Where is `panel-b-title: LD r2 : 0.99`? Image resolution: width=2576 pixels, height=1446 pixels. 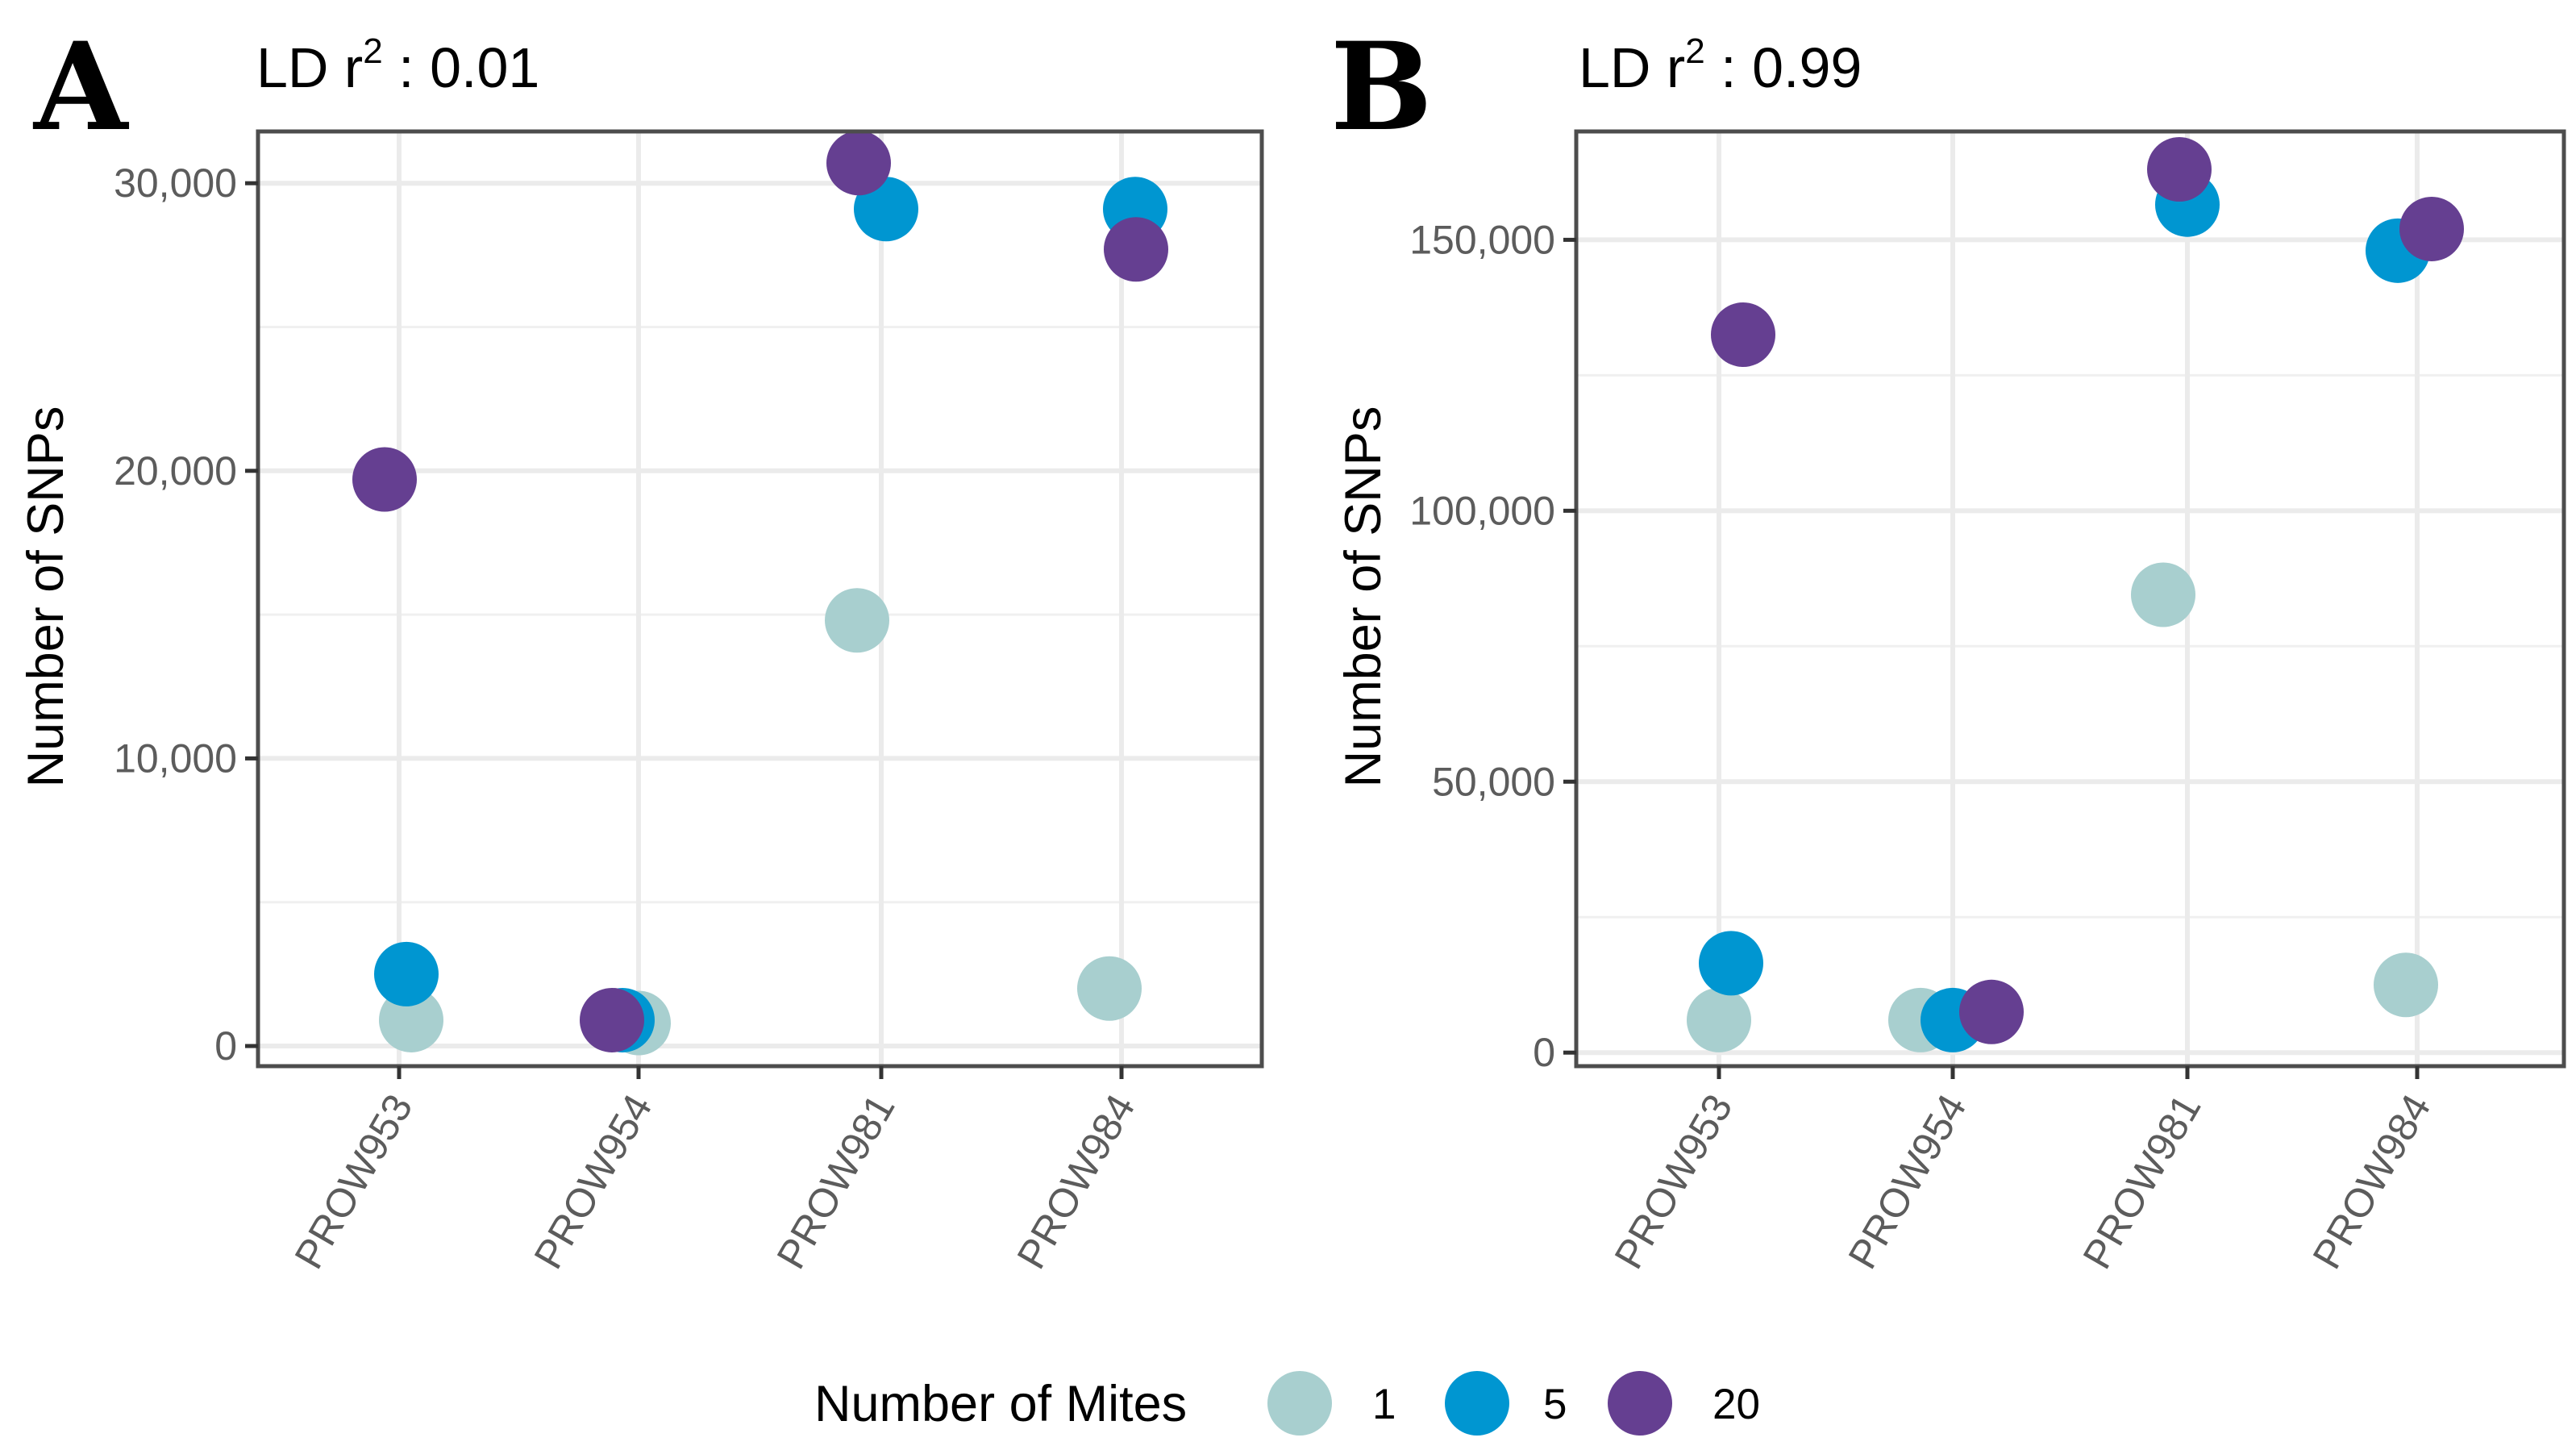
panel-b-title: LD r2 : 0.99 is located at coordinates (1721, 65).